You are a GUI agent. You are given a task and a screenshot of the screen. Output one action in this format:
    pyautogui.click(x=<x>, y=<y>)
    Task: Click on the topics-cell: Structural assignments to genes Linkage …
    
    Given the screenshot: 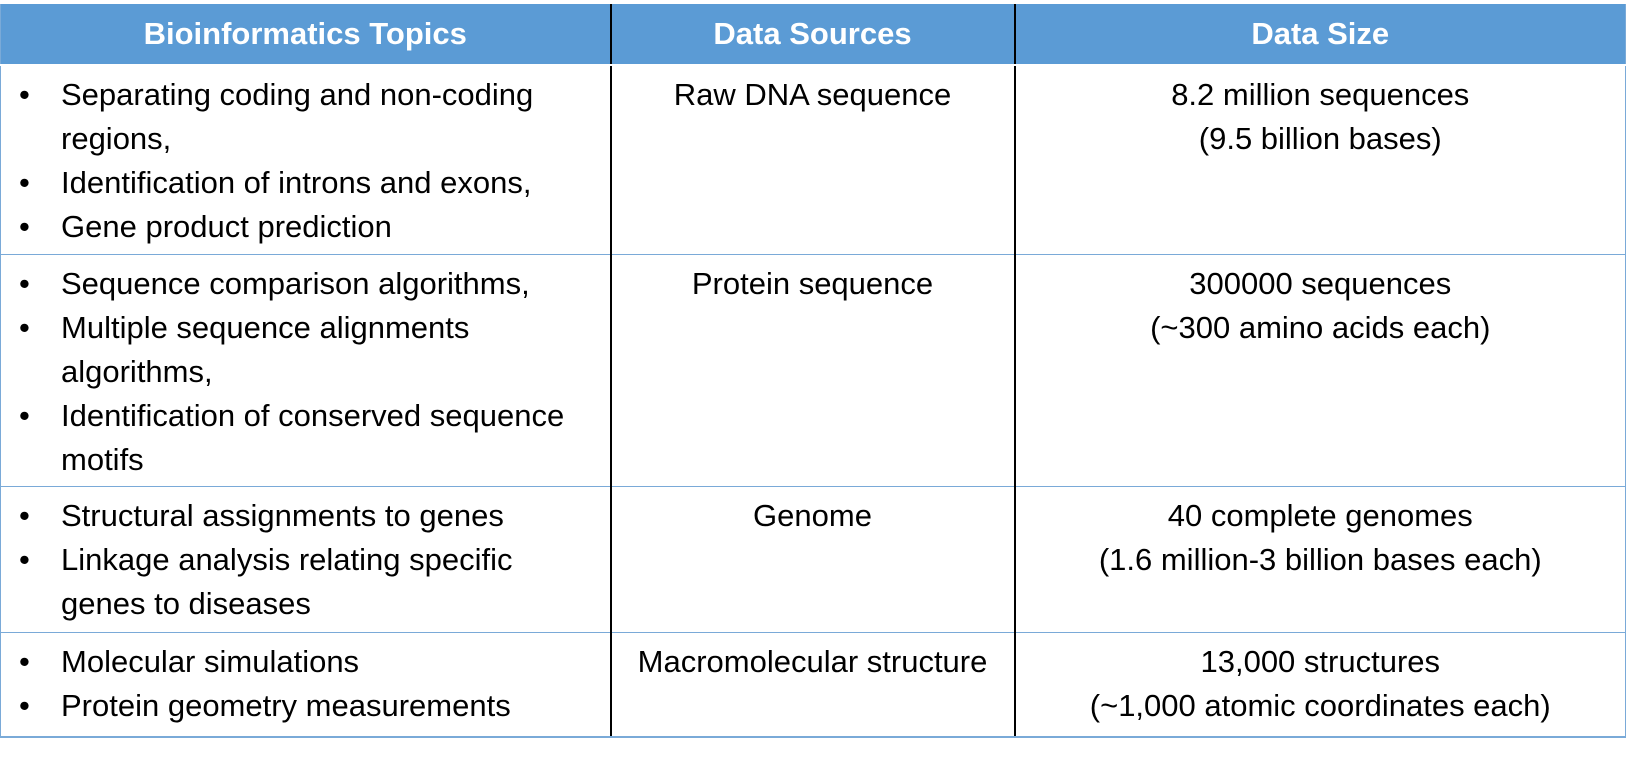 What is the action you would take?
    pyautogui.click(x=306, y=559)
    